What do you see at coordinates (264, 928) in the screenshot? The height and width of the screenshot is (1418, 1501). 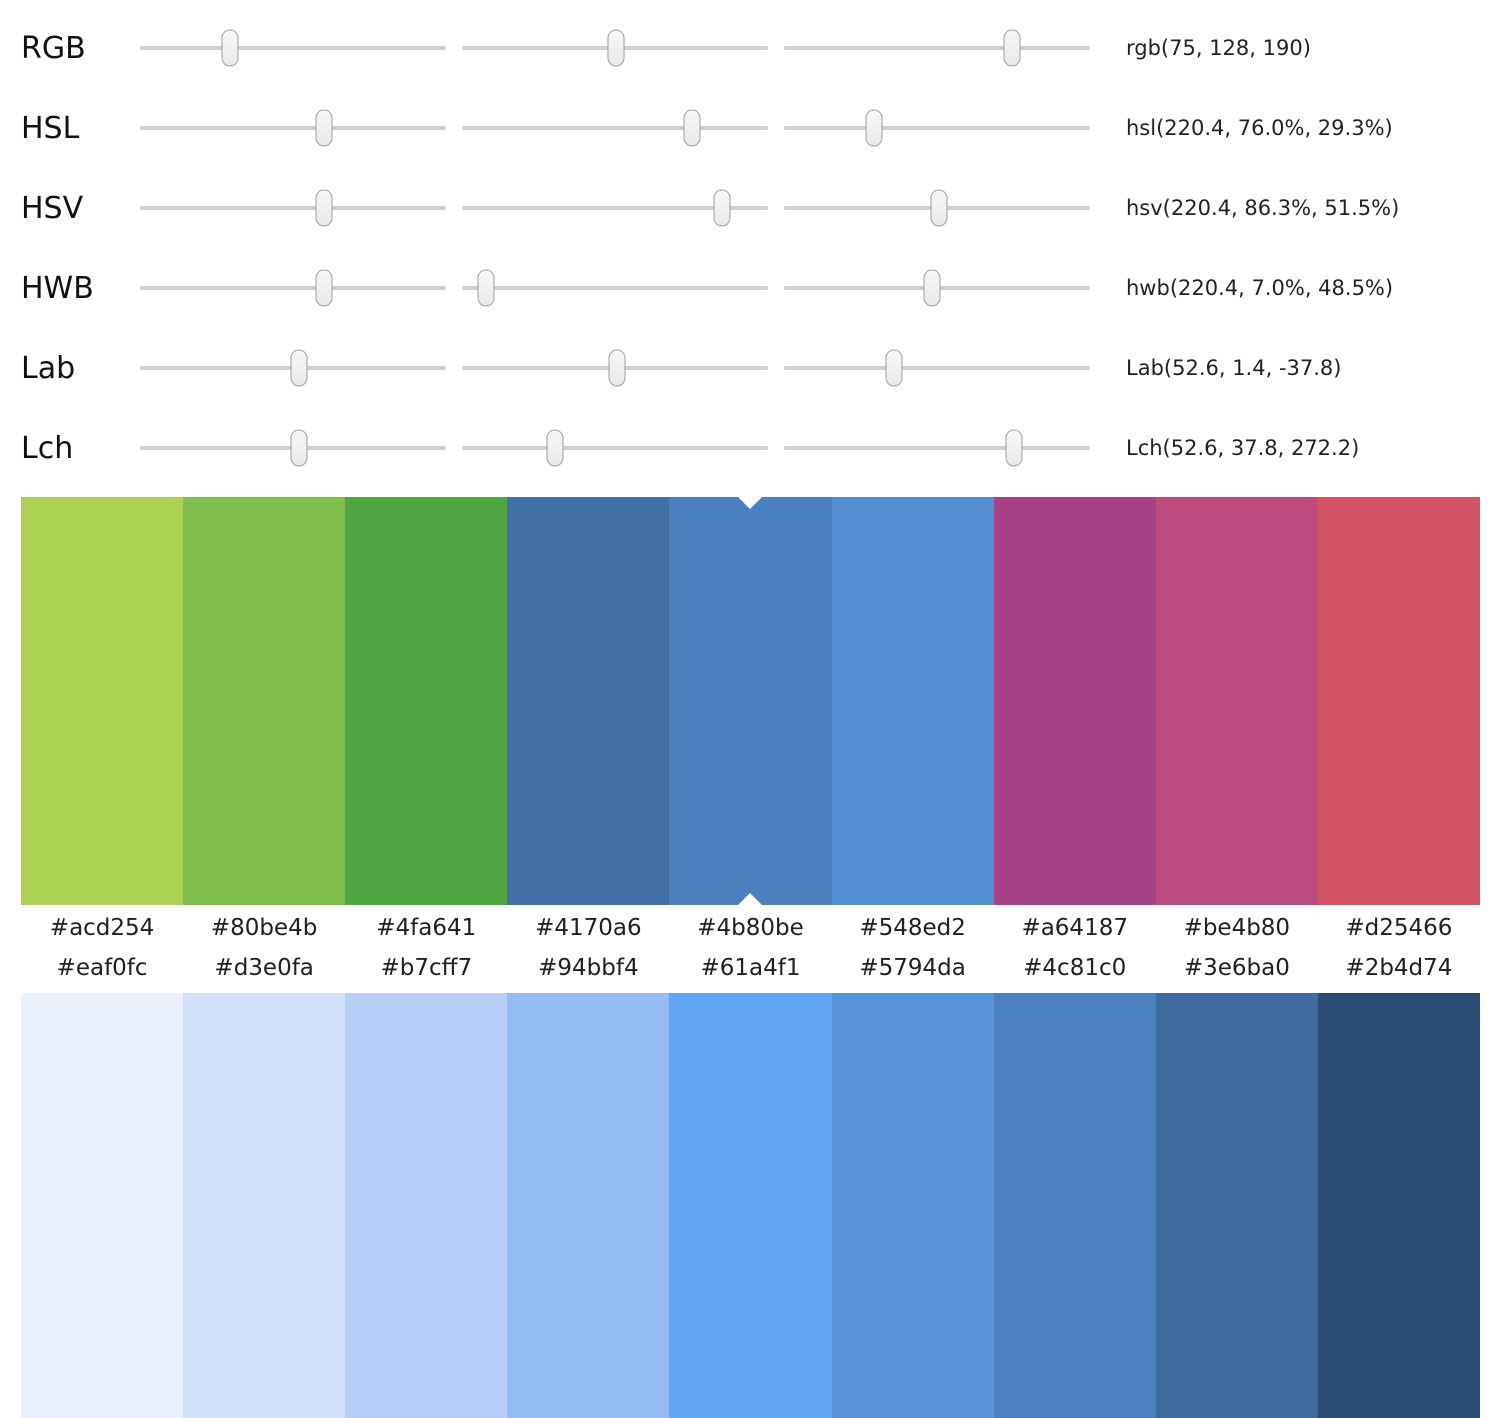 I see `hue-hex-label-1: #80be4b` at bounding box center [264, 928].